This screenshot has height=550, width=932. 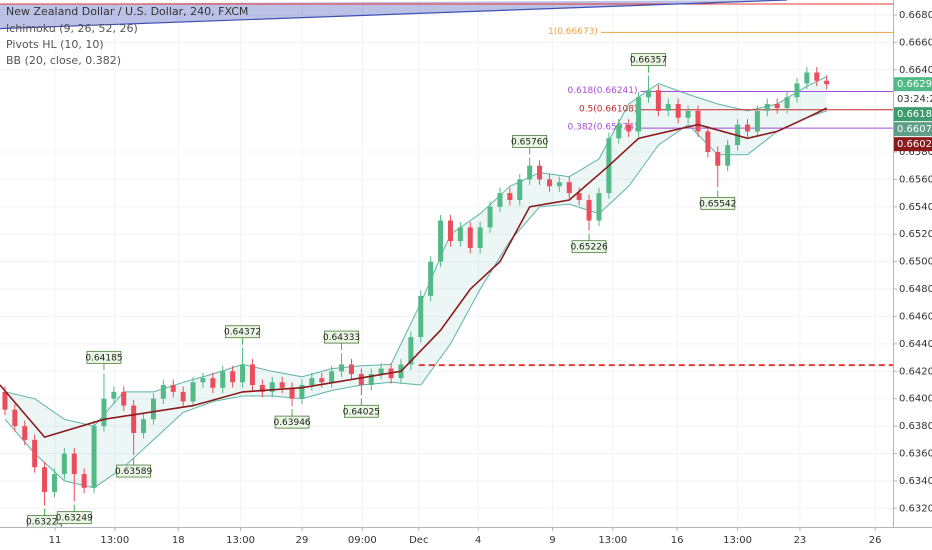 I want to click on pivot-label: 0.65760, so click(x=529, y=142).